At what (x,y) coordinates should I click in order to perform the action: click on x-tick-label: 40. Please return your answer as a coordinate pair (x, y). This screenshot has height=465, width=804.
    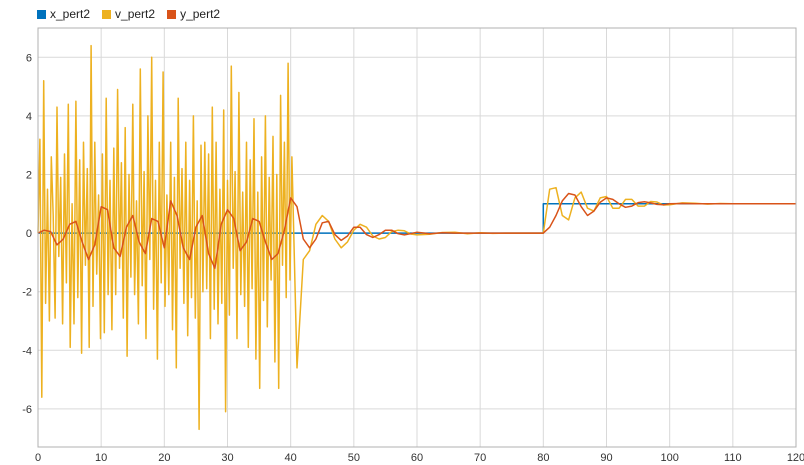
    Looking at the image, I should click on (291, 458).